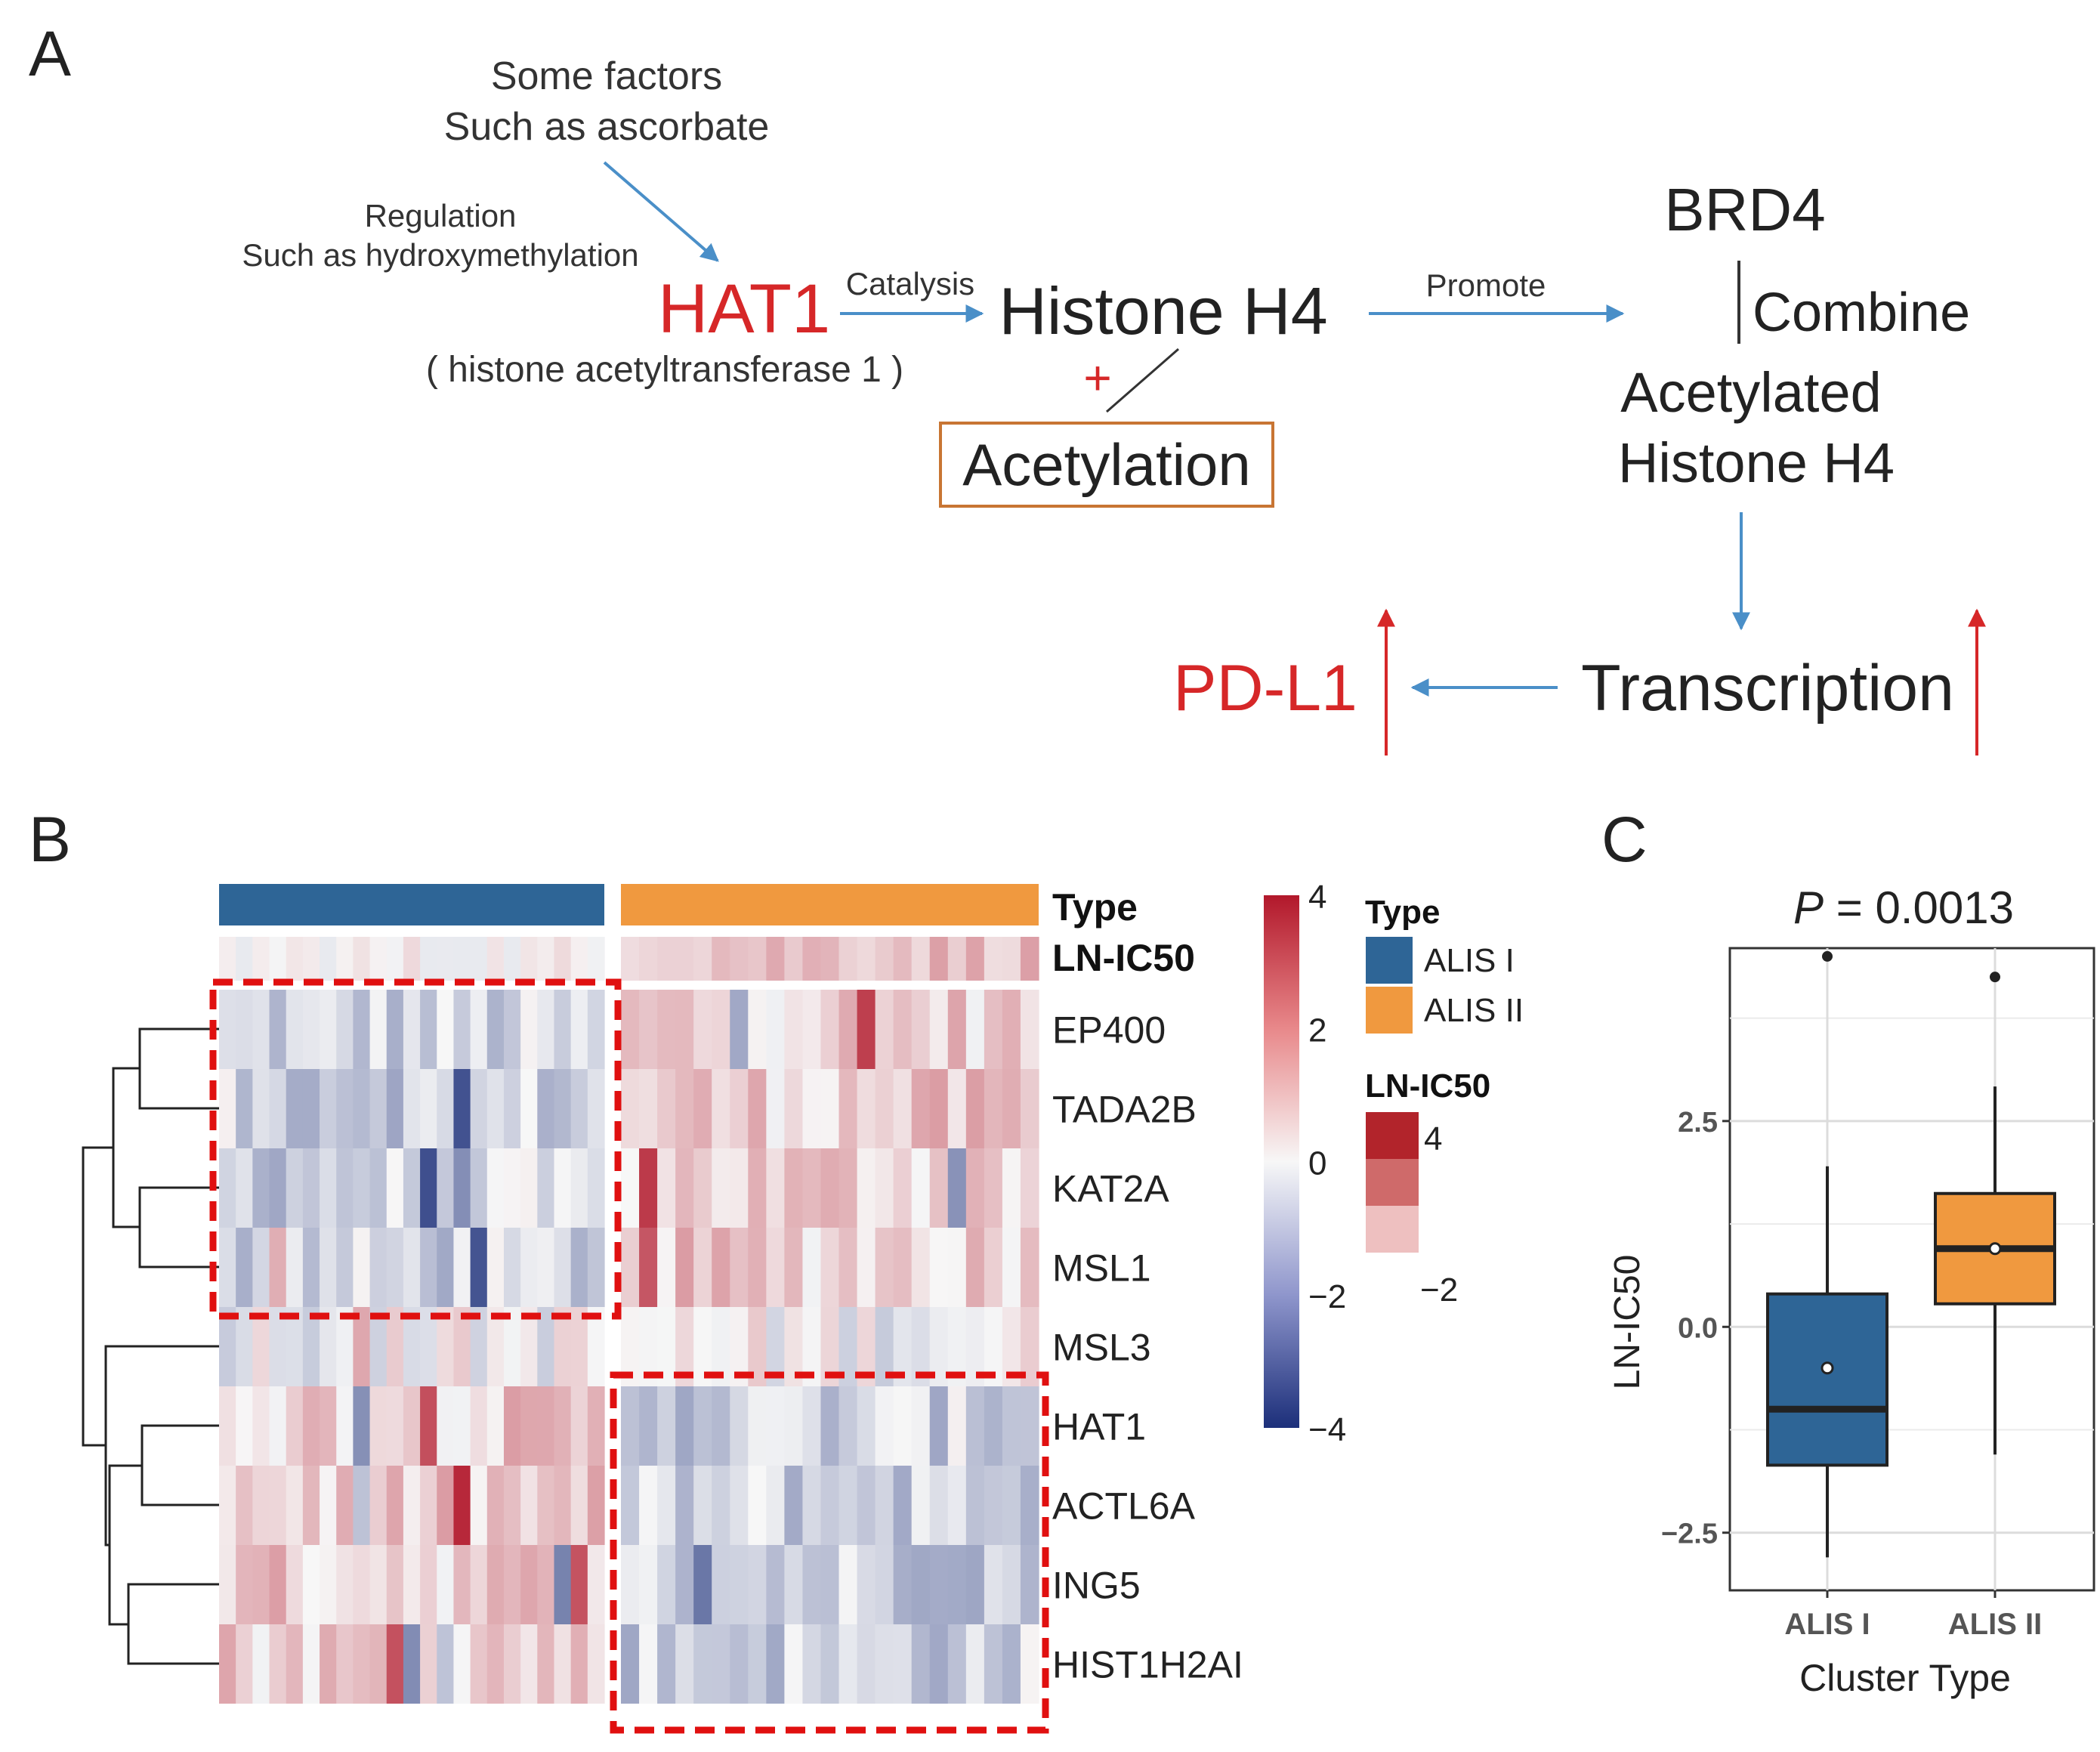 The width and height of the screenshot is (2100, 1752). What do you see at coordinates (1123, 958) in the screenshot?
I see `row-label-ln-ic50: LN-IC50` at bounding box center [1123, 958].